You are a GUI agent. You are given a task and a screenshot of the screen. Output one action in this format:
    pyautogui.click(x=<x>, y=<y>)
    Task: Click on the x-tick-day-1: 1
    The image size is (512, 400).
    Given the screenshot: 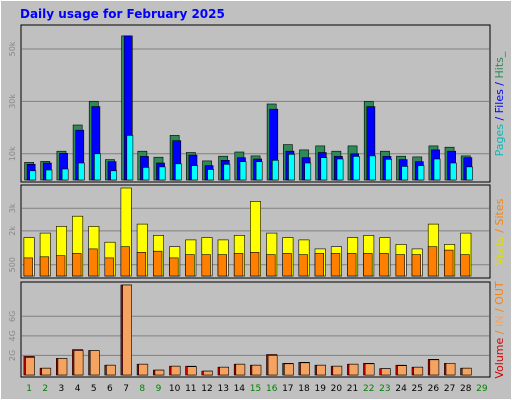 What is the action you would take?
    pyautogui.click(x=29, y=389)
    